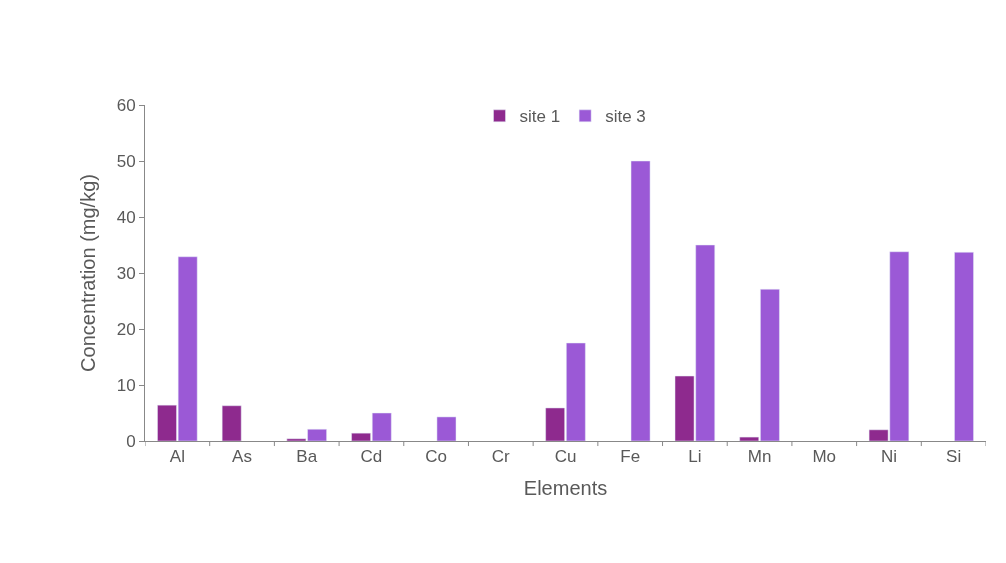 This screenshot has width=1006, height=563. What do you see at coordinates (126, 217) in the screenshot?
I see `y-tick-label: 40` at bounding box center [126, 217].